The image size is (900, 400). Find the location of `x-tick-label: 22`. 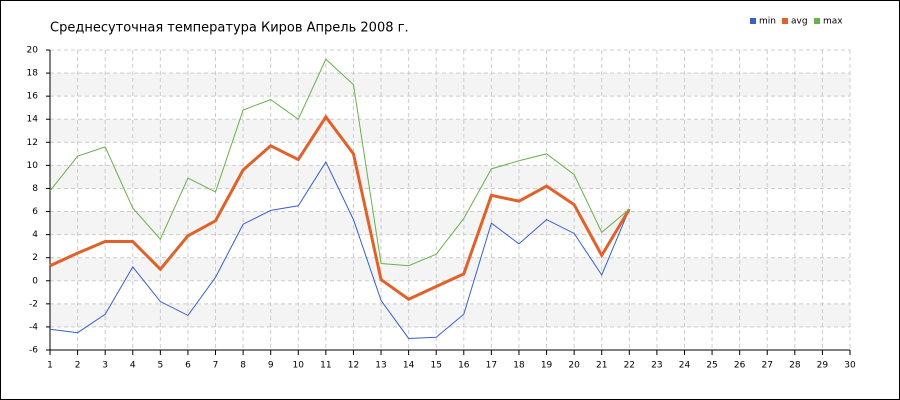

x-tick-label: 22 is located at coordinates (629, 366).